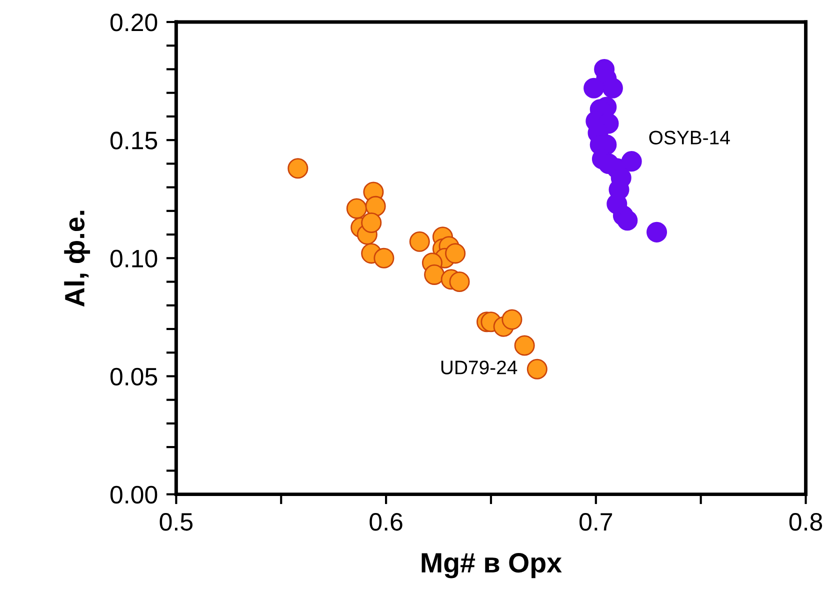  Describe the element at coordinates (134, 259) in the screenshot. I see `y-tick-label: 0.10` at that location.